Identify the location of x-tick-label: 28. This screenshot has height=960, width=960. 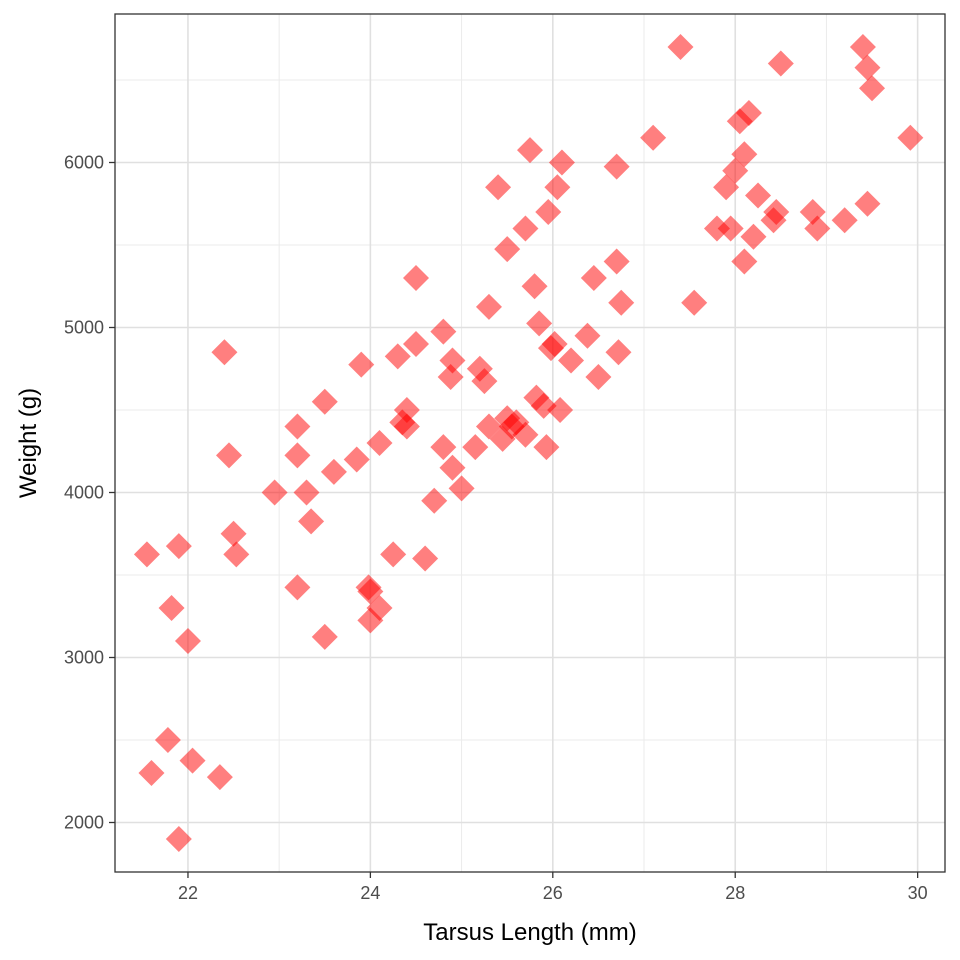
(735, 893).